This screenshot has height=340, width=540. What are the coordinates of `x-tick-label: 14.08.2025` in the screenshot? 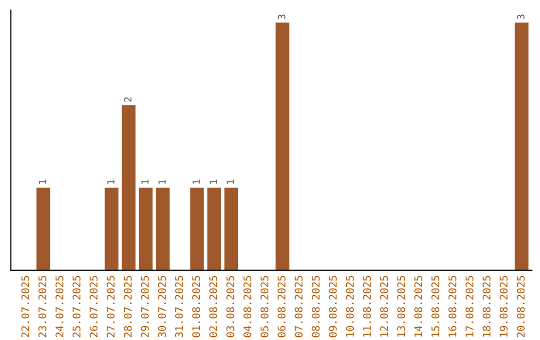 It's located at (418, 306).